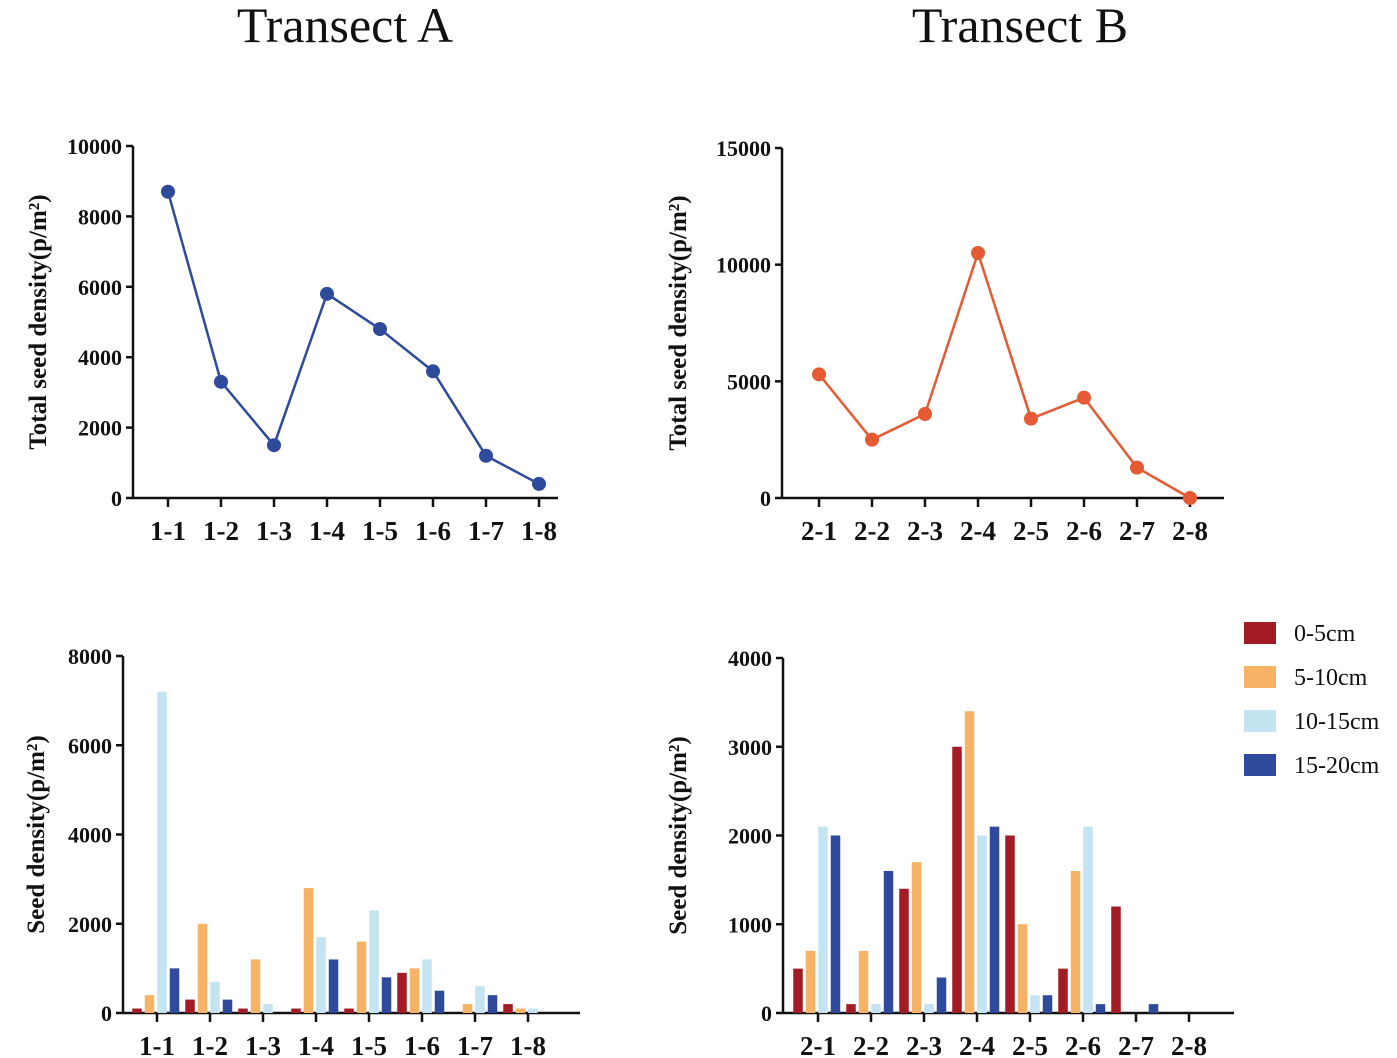 This screenshot has height=1058, width=1397. I want to click on x-tick-label: 1-3, so click(263, 1044).